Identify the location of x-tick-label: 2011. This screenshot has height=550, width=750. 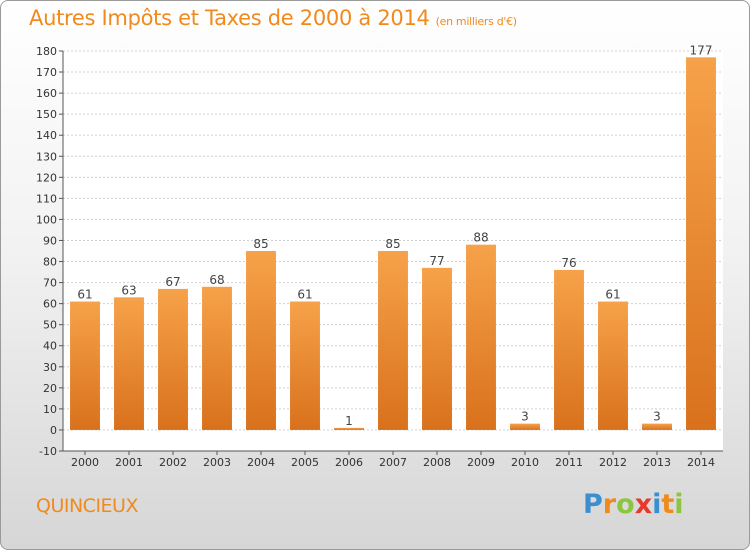
(569, 462).